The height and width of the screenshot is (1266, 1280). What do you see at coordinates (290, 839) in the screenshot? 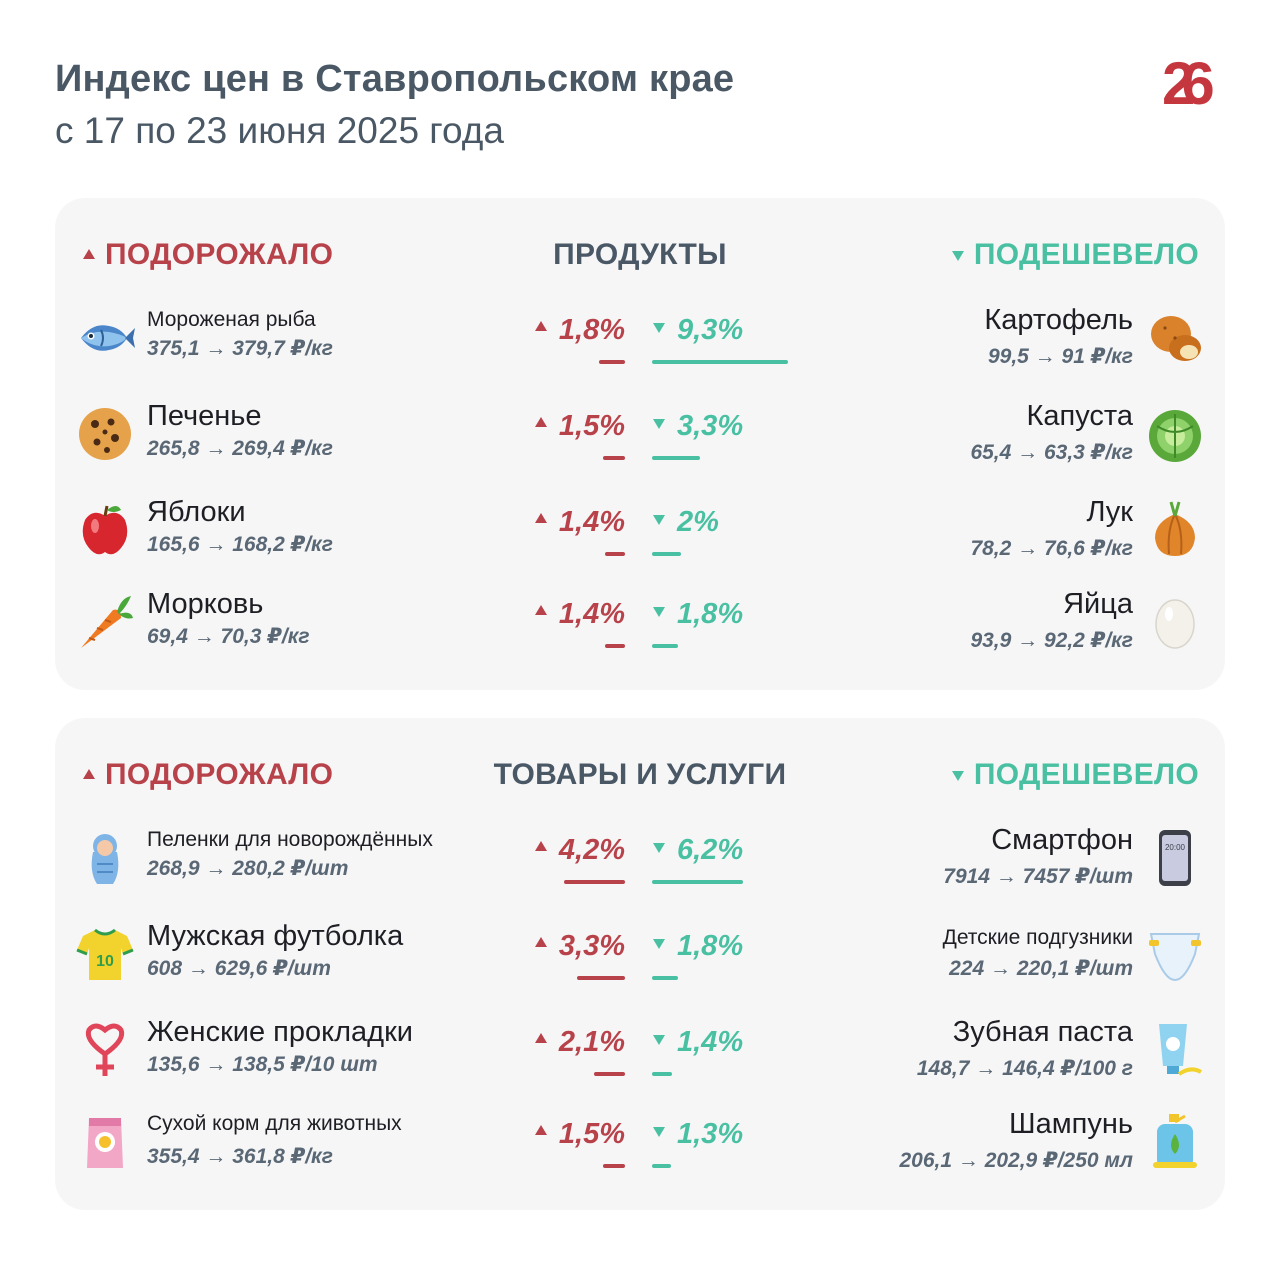
I see `item-name: Пеленки для новорождённых` at bounding box center [290, 839].